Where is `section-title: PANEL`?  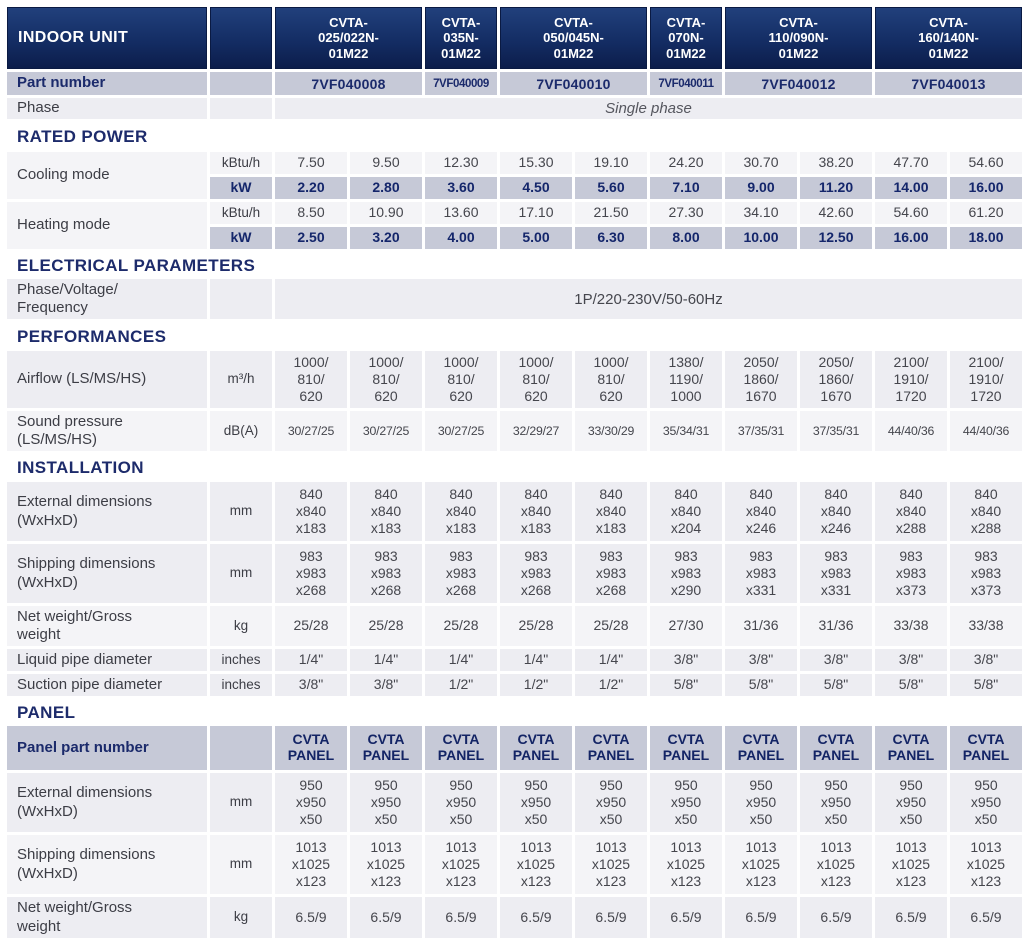
section-title: PANEL is located at coordinates (514, 711).